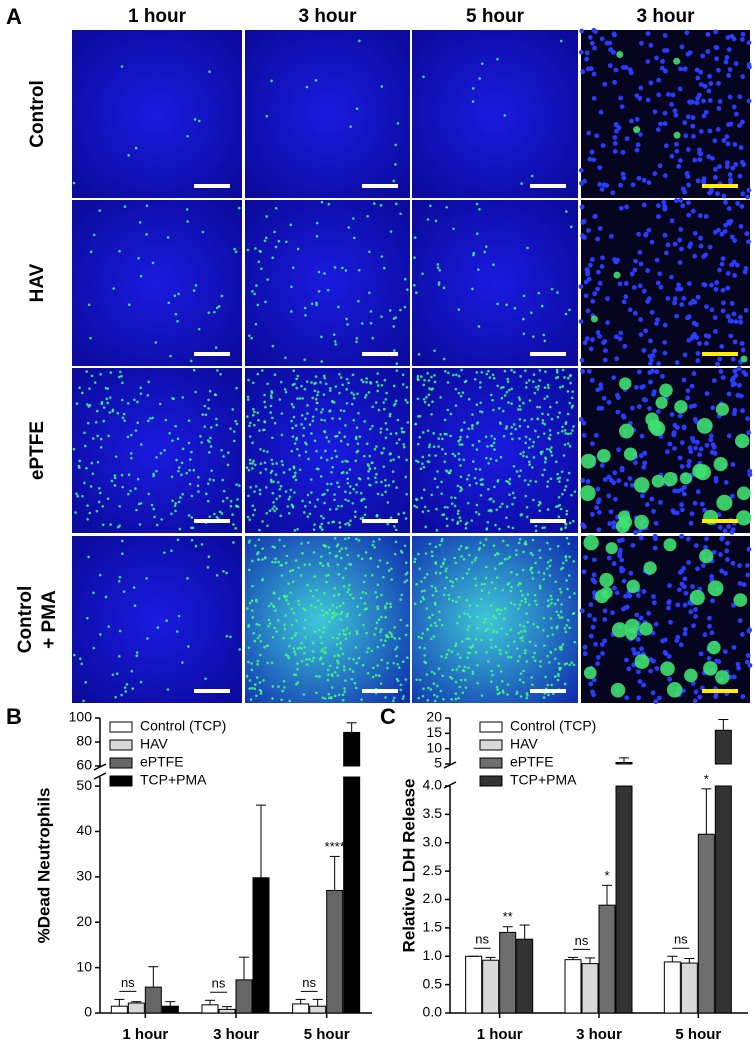 The height and width of the screenshot is (1048, 755). I want to click on micrograph, so click(495, 619).